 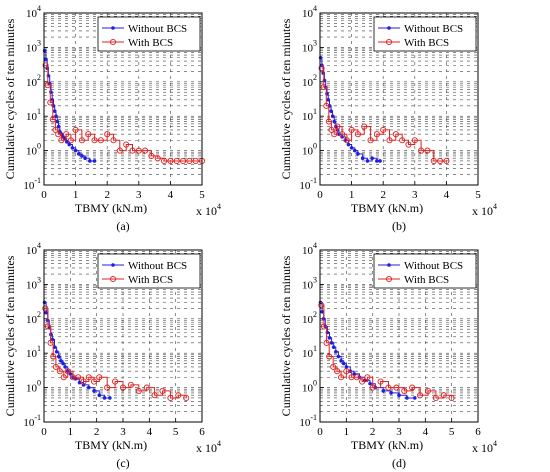 What do you see at coordinates (122, 463) in the screenshot?
I see `panel-caption: (c)` at bounding box center [122, 463].